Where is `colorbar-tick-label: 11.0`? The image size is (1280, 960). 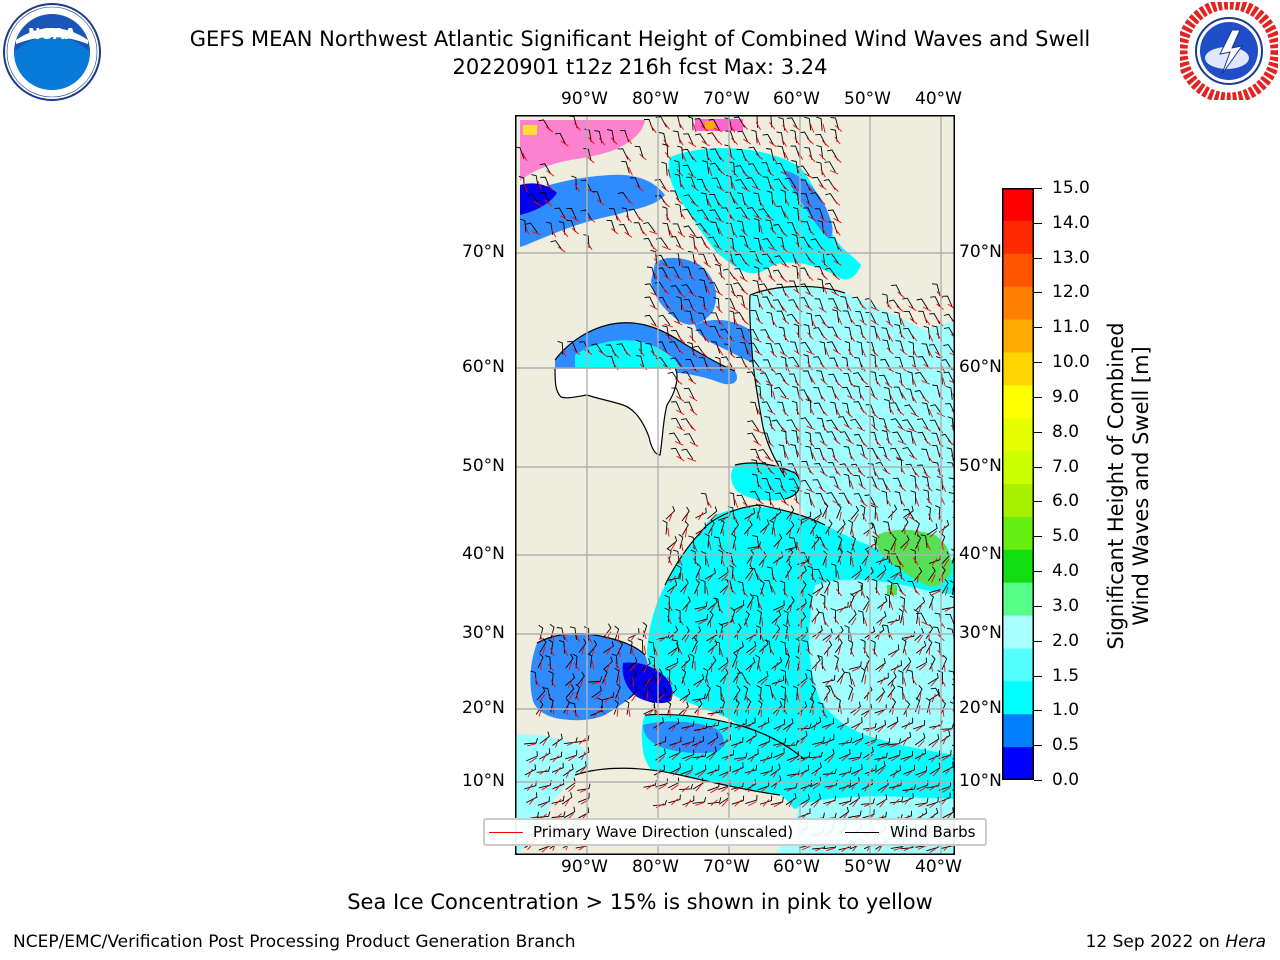
colorbar-tick-label: 11.0 is located at coordinates (1071, 327).